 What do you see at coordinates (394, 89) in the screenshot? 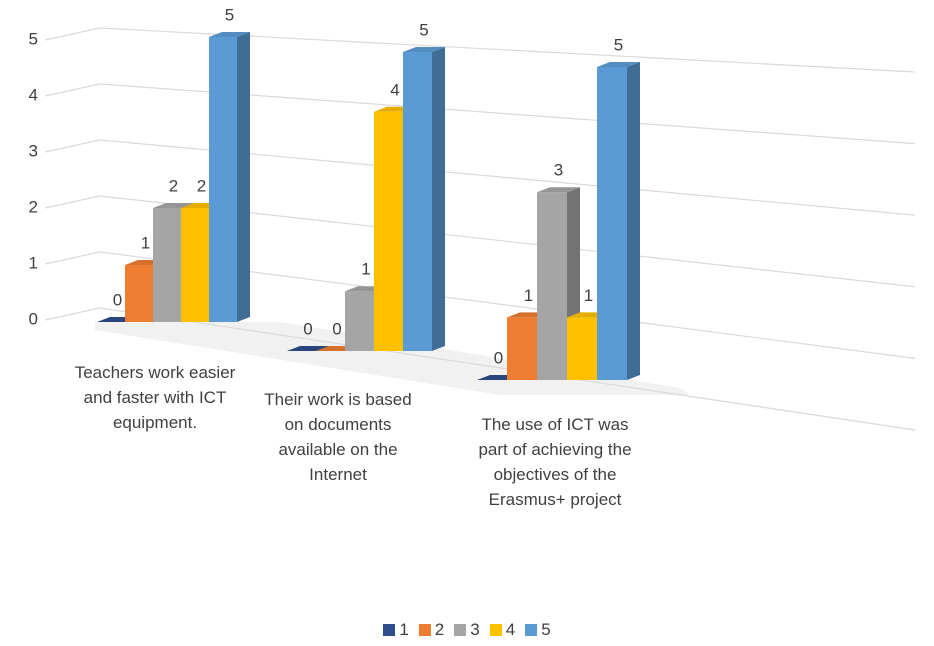
I see `data-label: 4` at bounding box center [394, 89].